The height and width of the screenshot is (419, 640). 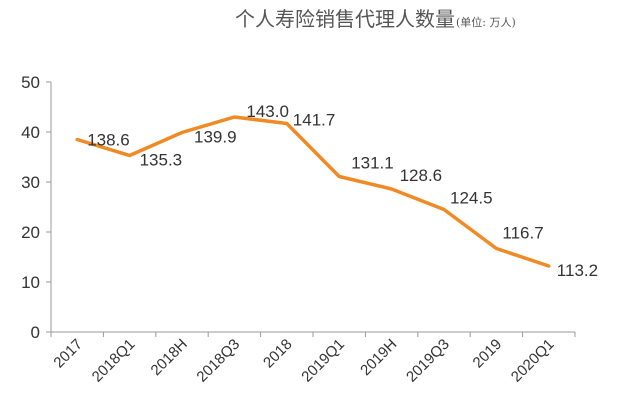 What do you see at coordinates (169, 357) in the screenshot?
I see `x-tick-label: 2018H` at bounding box center [169, 357].